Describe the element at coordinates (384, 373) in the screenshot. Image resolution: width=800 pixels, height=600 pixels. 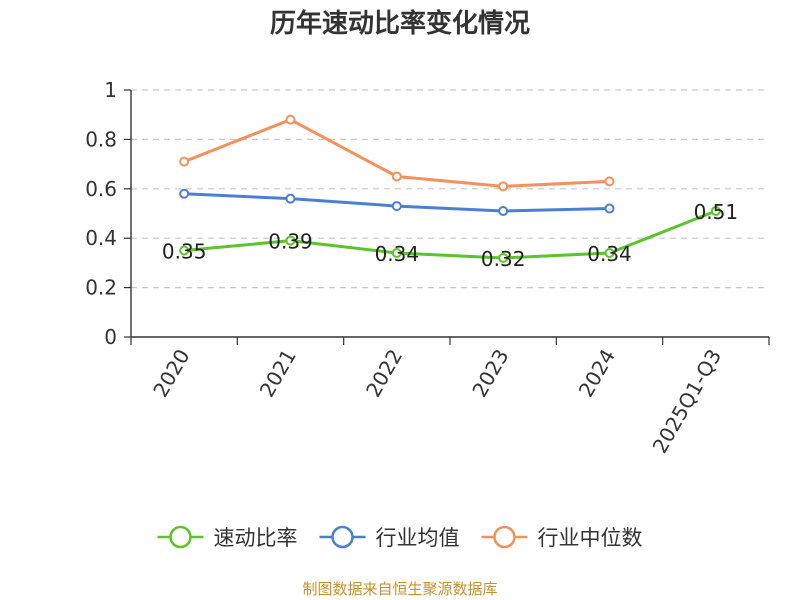
I see `x-tick-label: 2022` at that location.